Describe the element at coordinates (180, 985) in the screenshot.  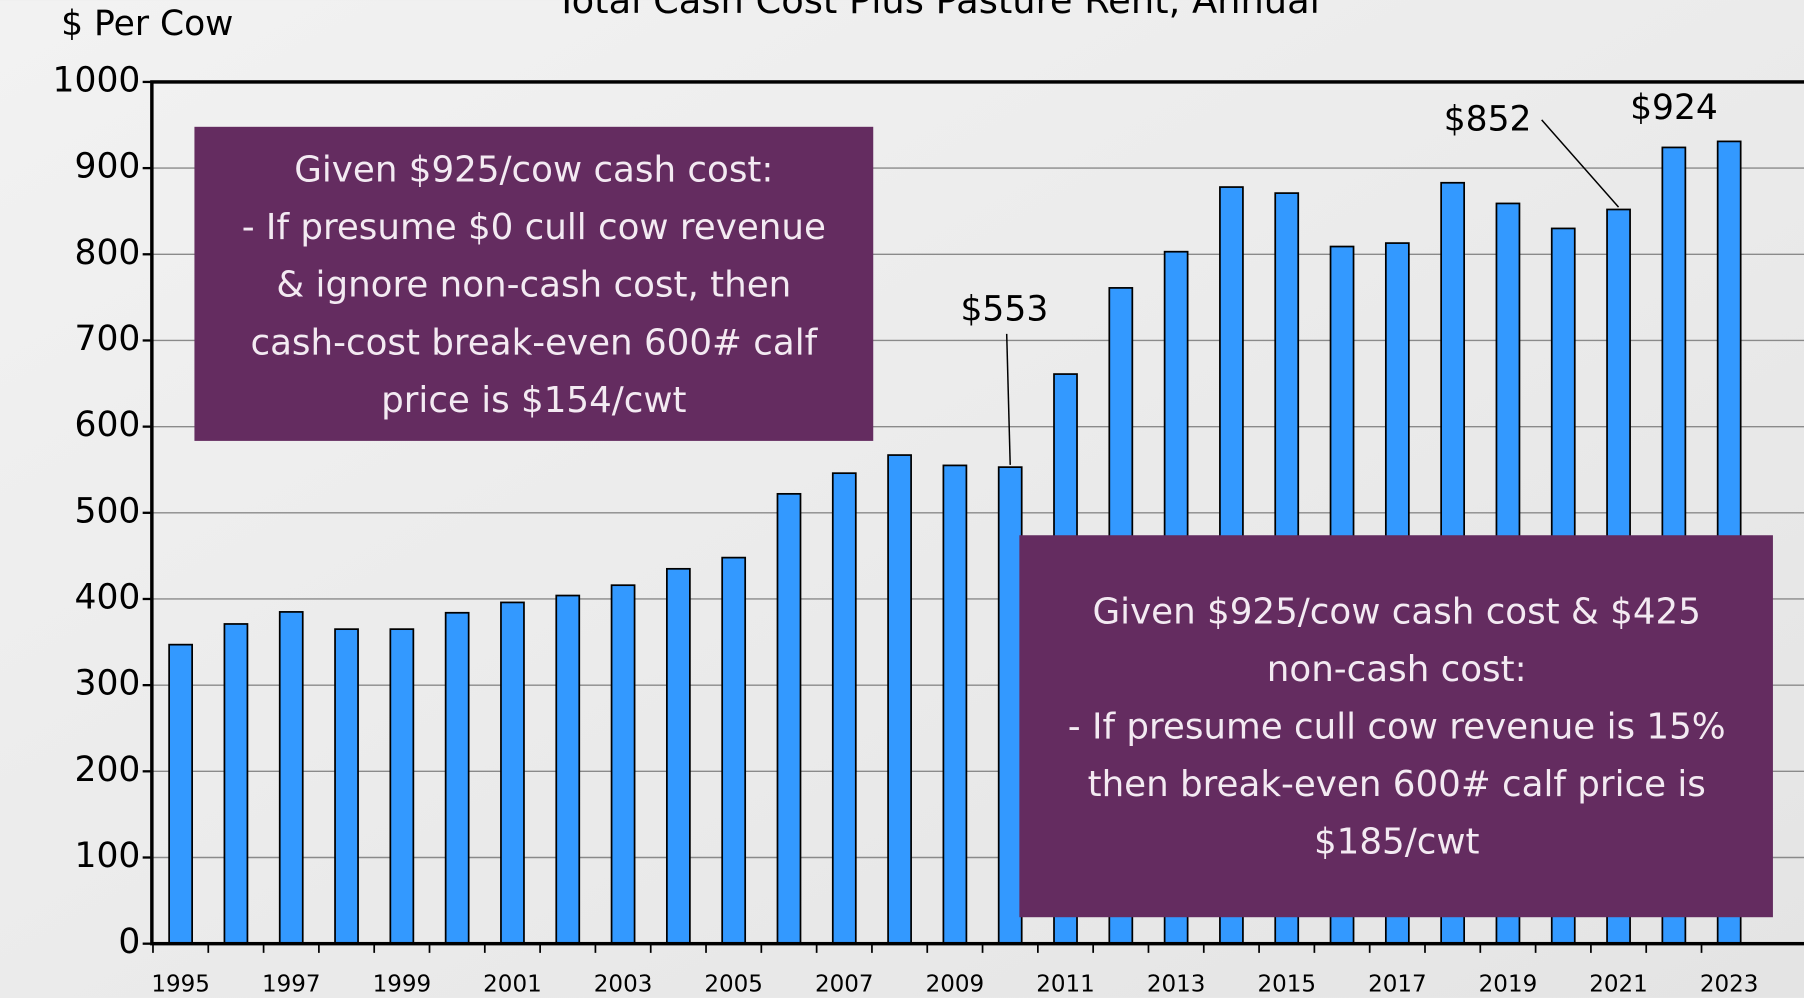
I see `x-tick-label: 1995` at that location.